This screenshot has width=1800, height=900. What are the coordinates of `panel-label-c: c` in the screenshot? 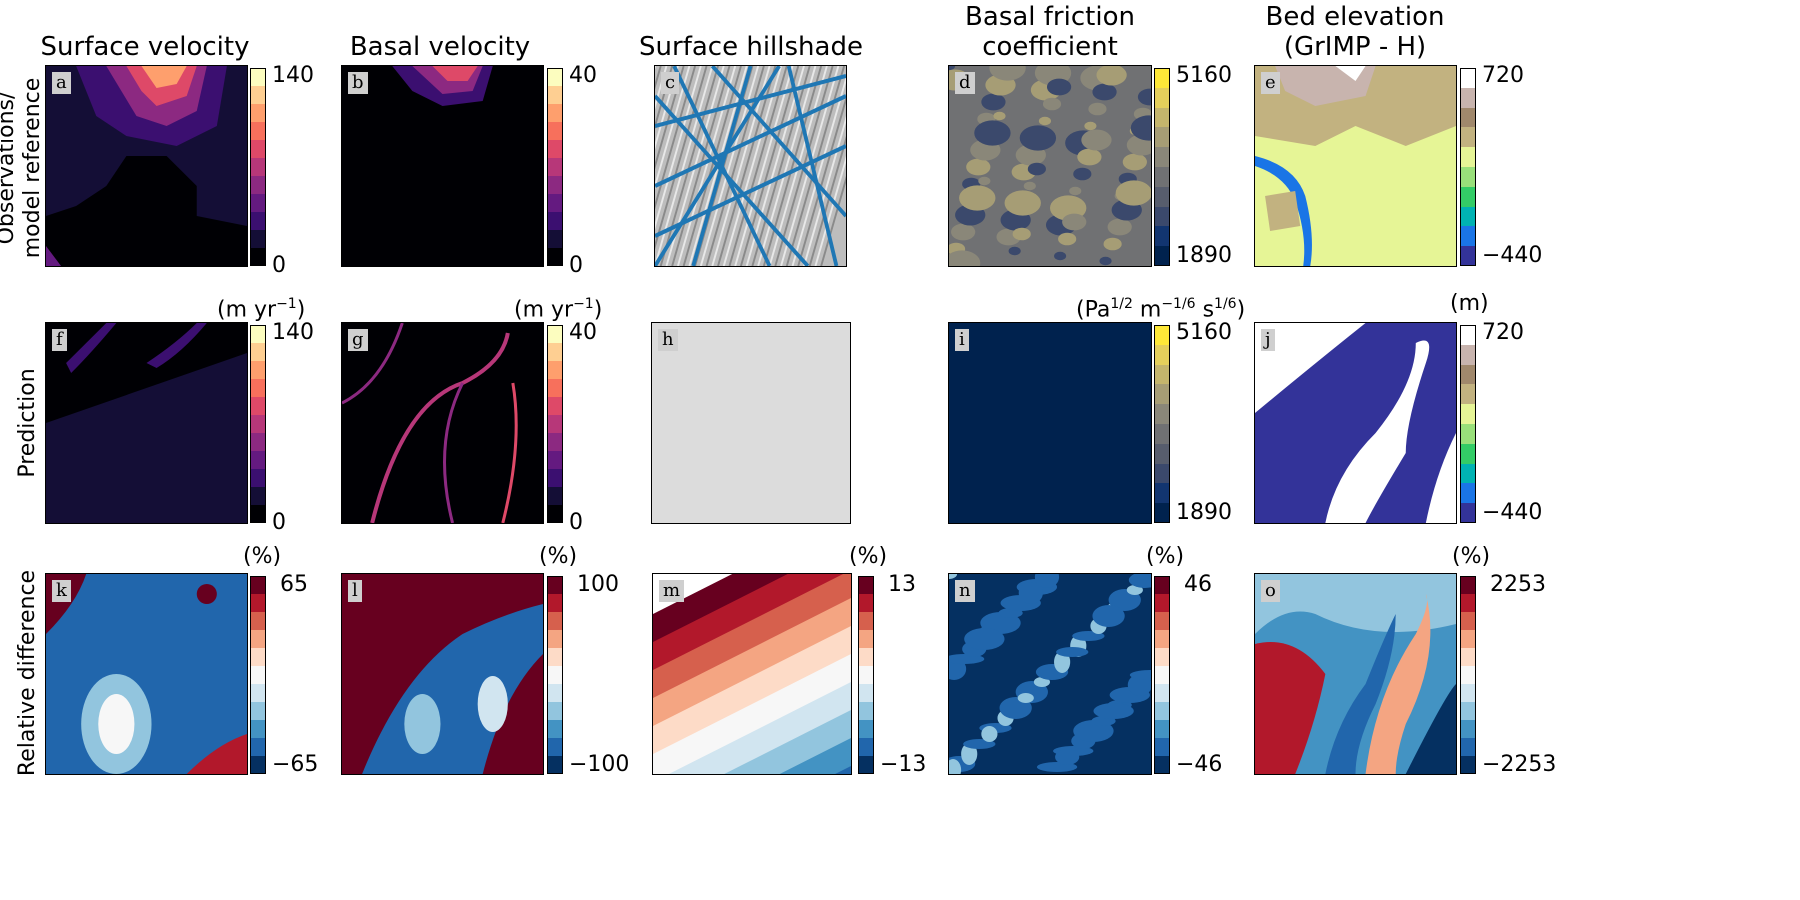 It's located at (670, 83).